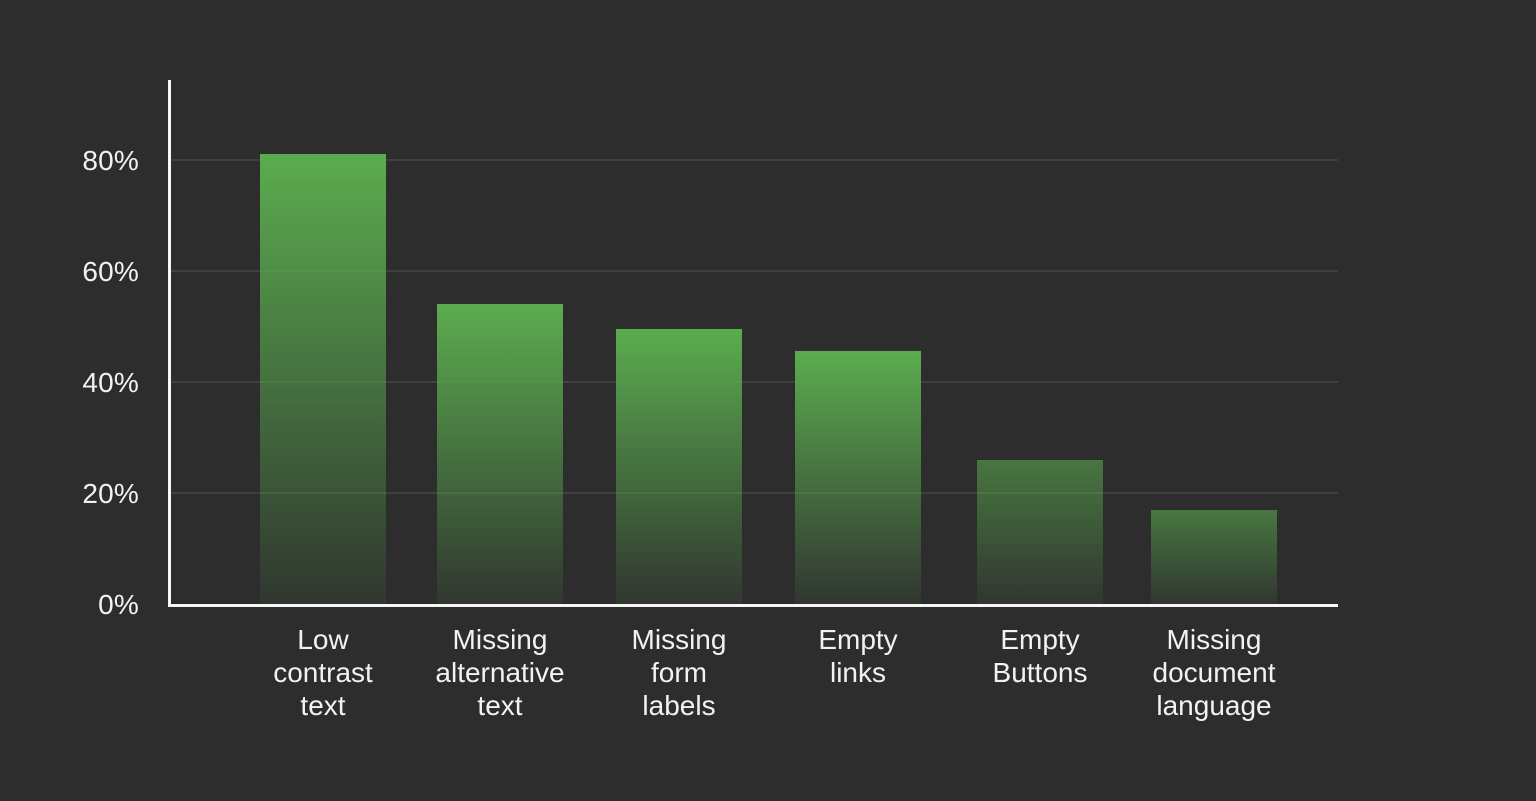 This screenshot has height=801, width=1536. Describe the element at coordinates (753, 605) in the screenshot. I see `x-axis-line` at that location.